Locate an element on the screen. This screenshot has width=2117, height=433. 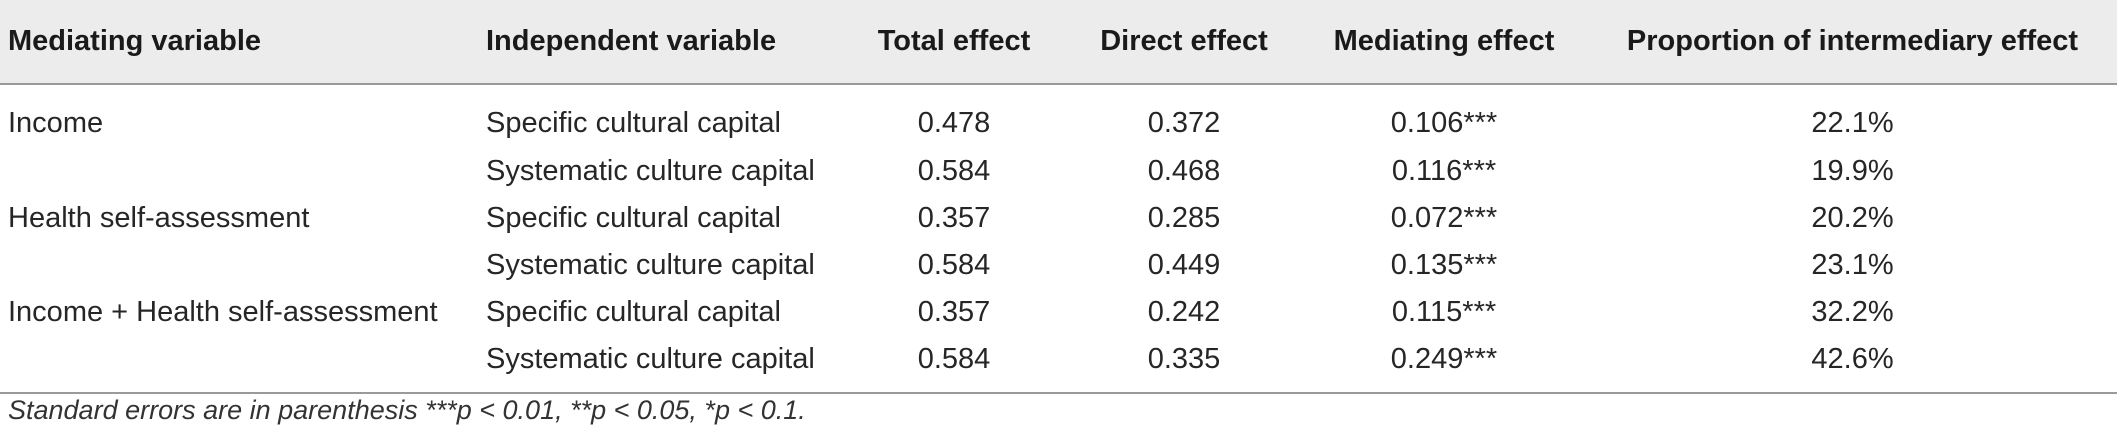
cell-direct-effect: 0.242 is located at coordinates (1184, 312).